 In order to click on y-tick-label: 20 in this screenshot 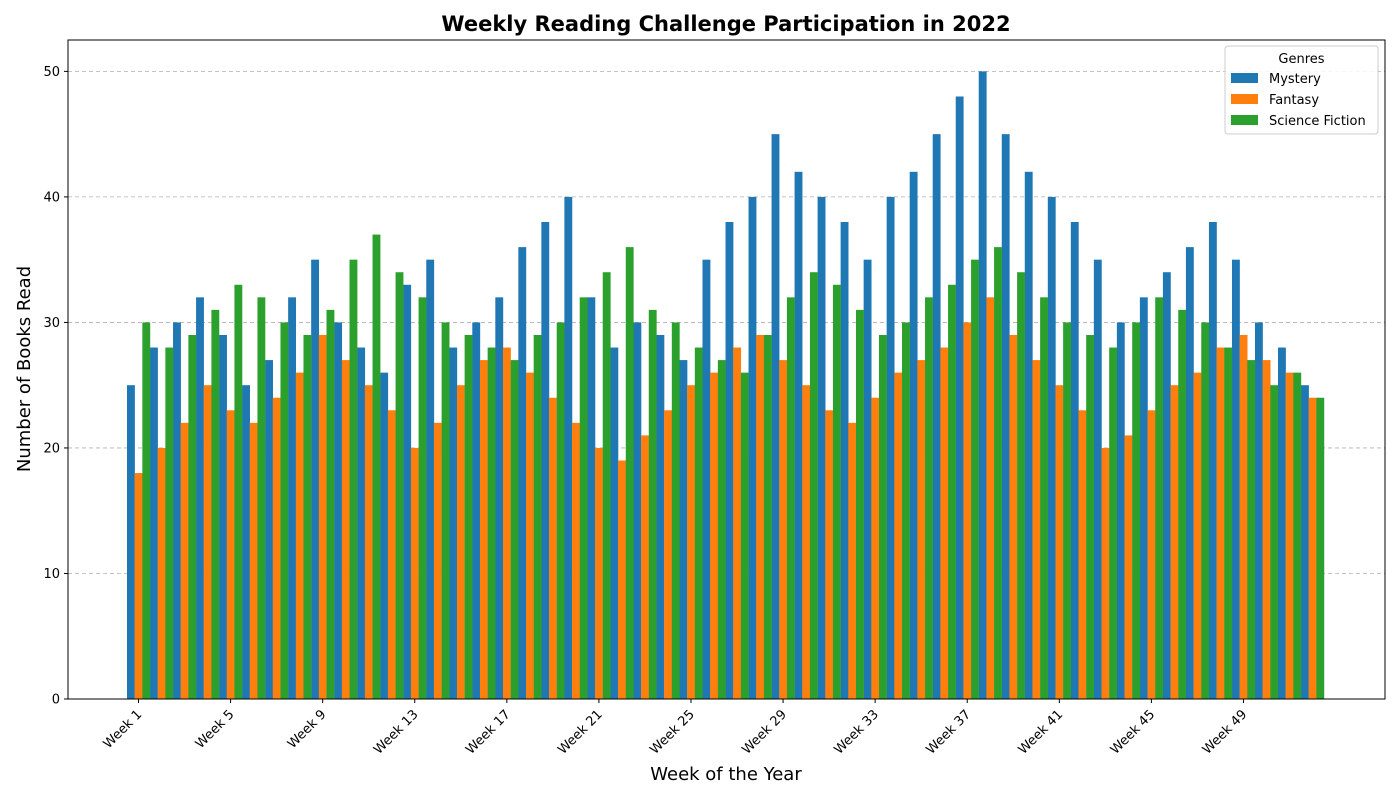, I will do `click(51, 448)`.